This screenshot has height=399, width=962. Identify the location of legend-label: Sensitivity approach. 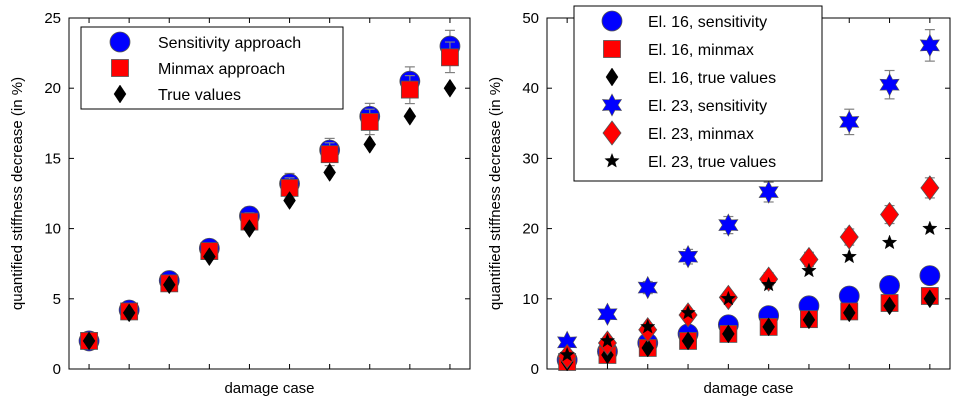
(229, 43).